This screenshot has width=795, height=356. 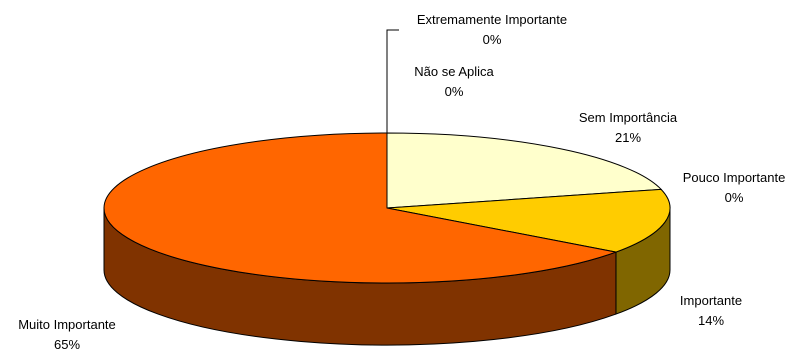 What do you see at coordinates (711, 300) in the screenshot?
I see `label-importante: Importante` at bounding box center [711, 300].